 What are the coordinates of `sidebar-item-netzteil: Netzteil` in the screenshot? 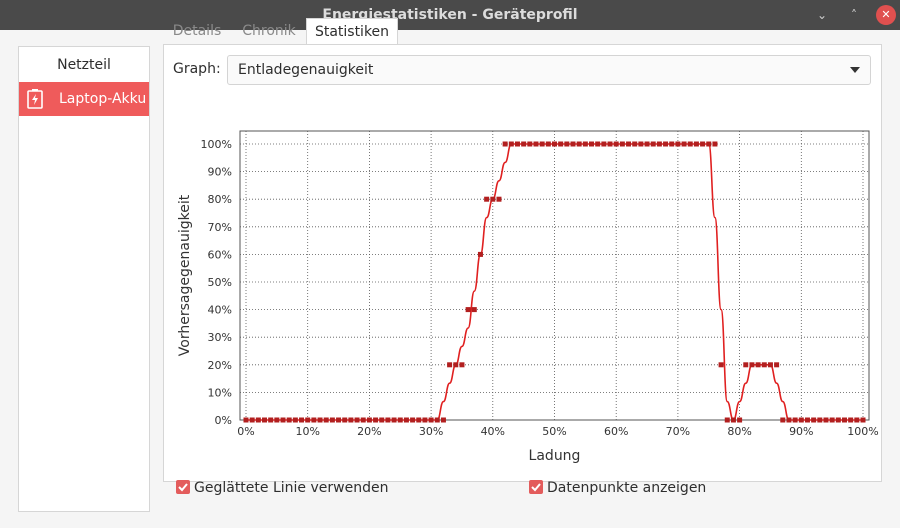 It's located at (84, 65).